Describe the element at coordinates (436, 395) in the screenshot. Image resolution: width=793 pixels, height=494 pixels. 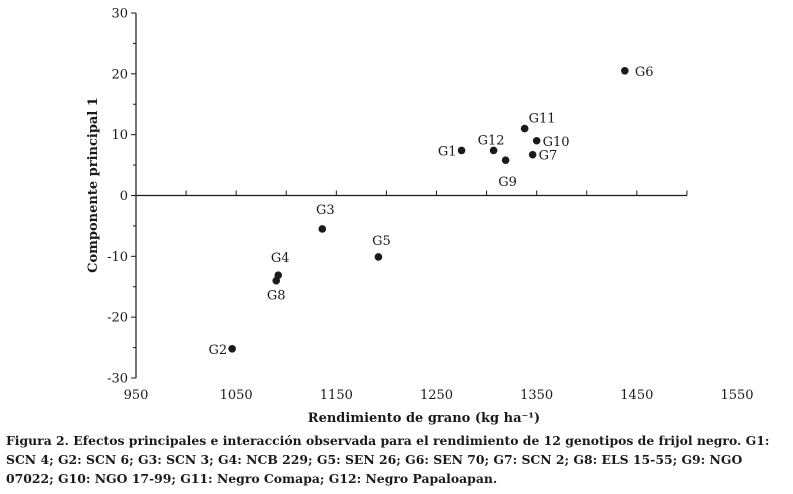
I see `x-tick-label: 1250` at that location.